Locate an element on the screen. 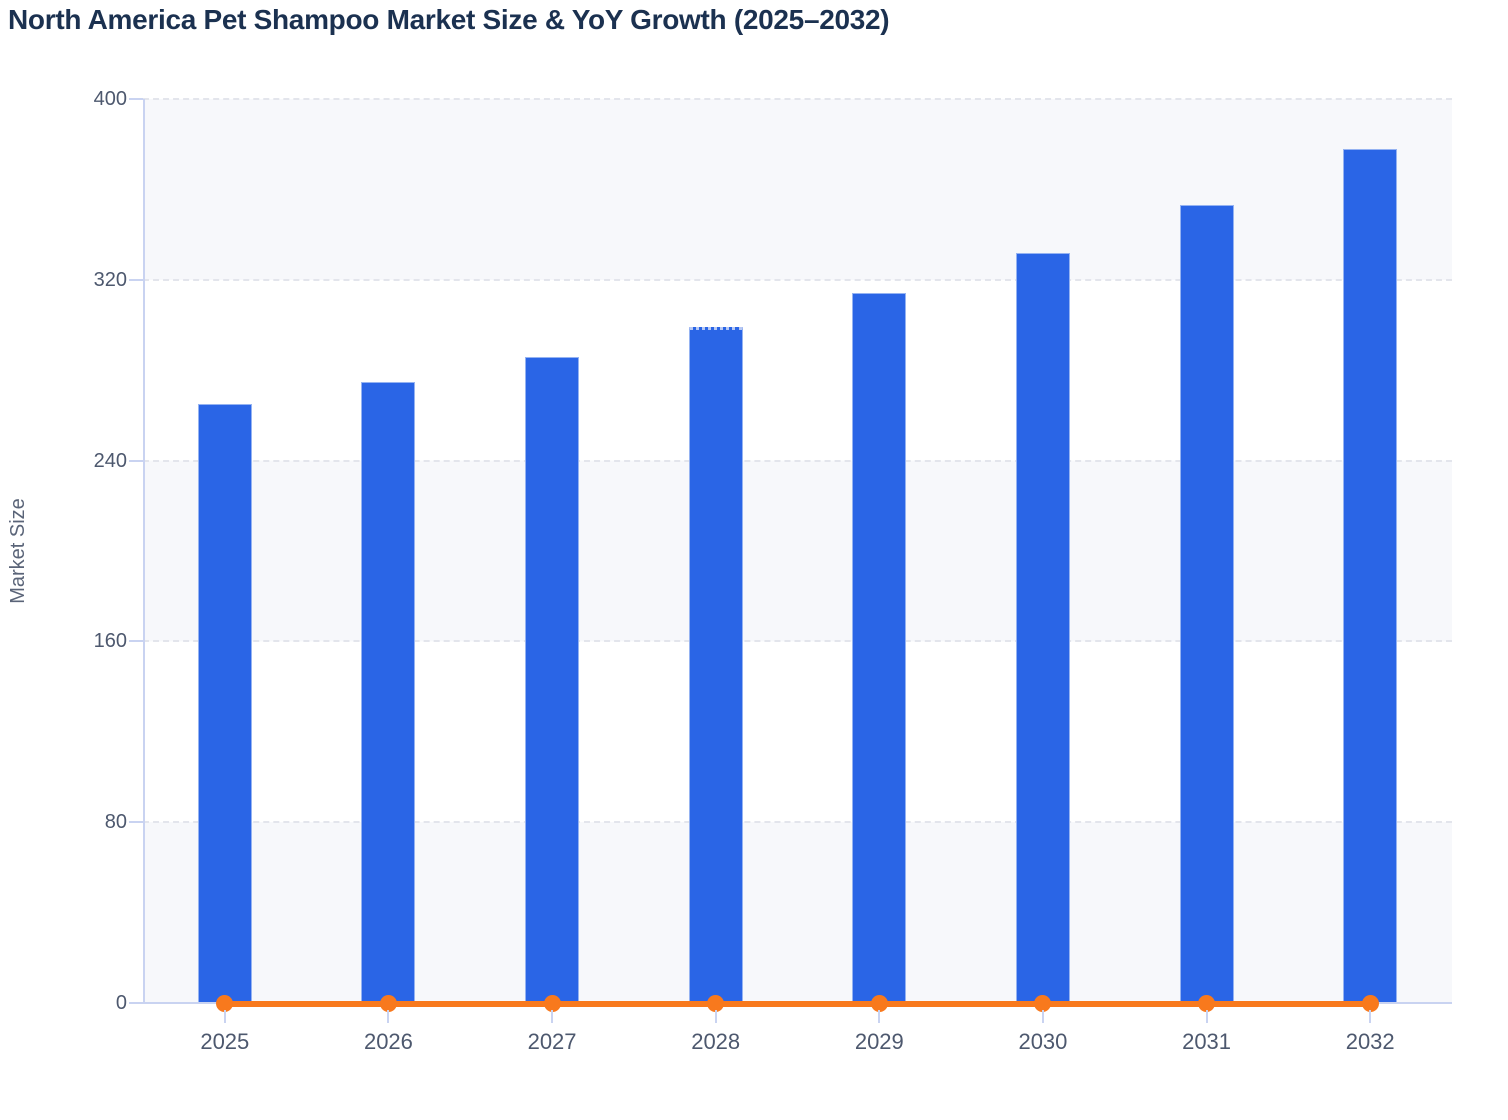 The width and height of the screenshot is (1508, 1120). x-tick-label-2030: 2030 is located at coordinates (1043, 1041).